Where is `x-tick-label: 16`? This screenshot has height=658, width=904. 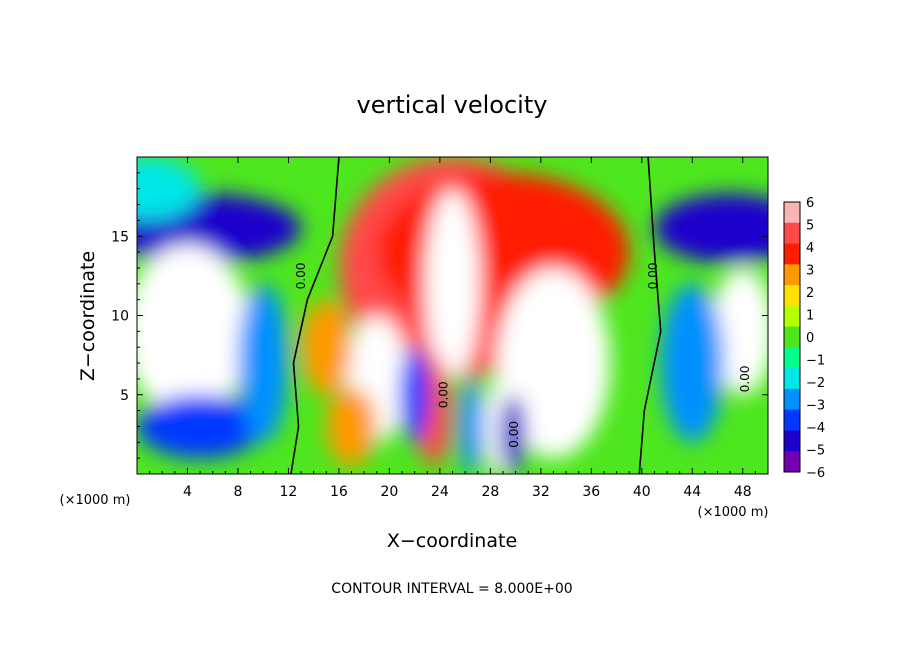
x-tick-label: 16 is located at coordinates (339, 492).